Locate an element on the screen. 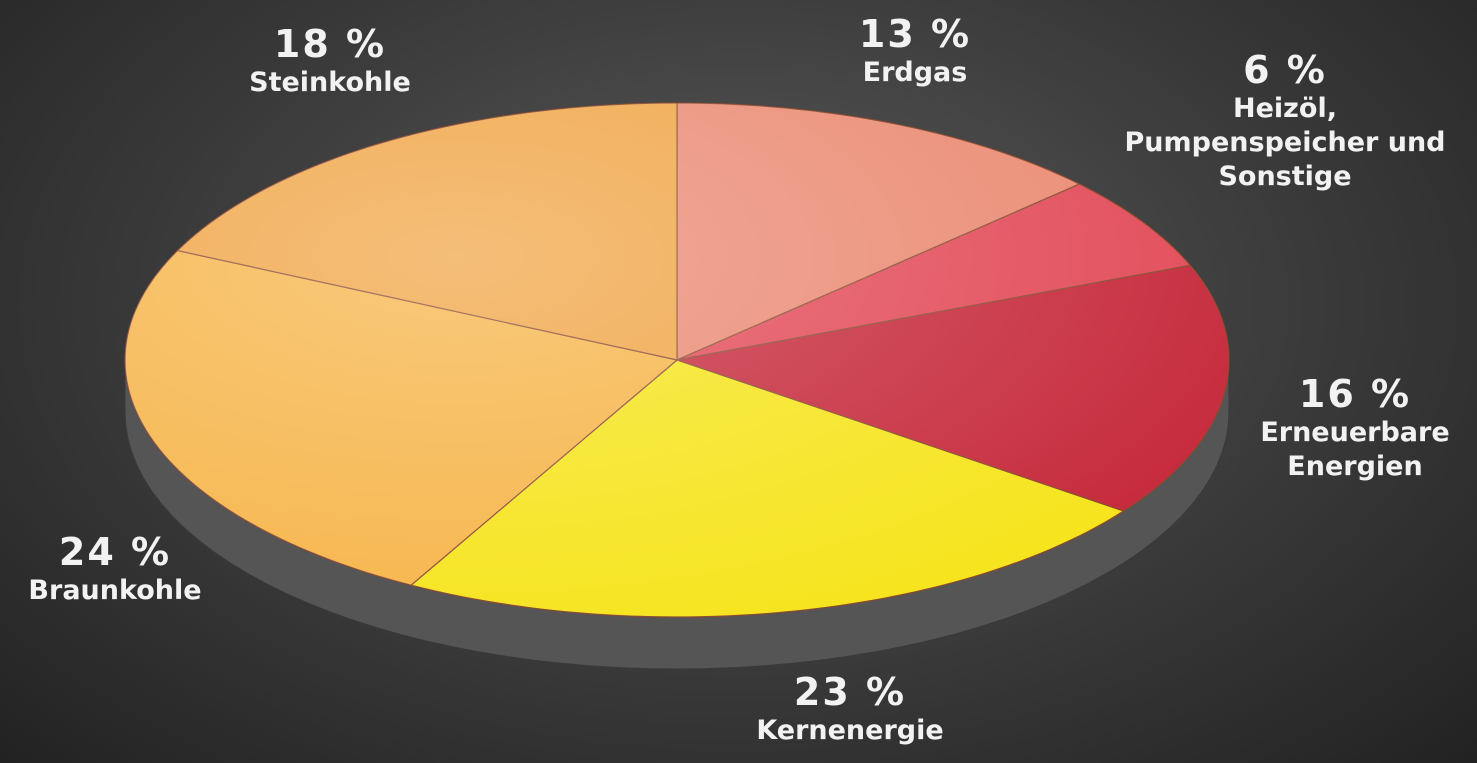  slice-label: 6 % Heizöl, Pumpenspeicher und Sonstige is located at coordinates (1285, 121).